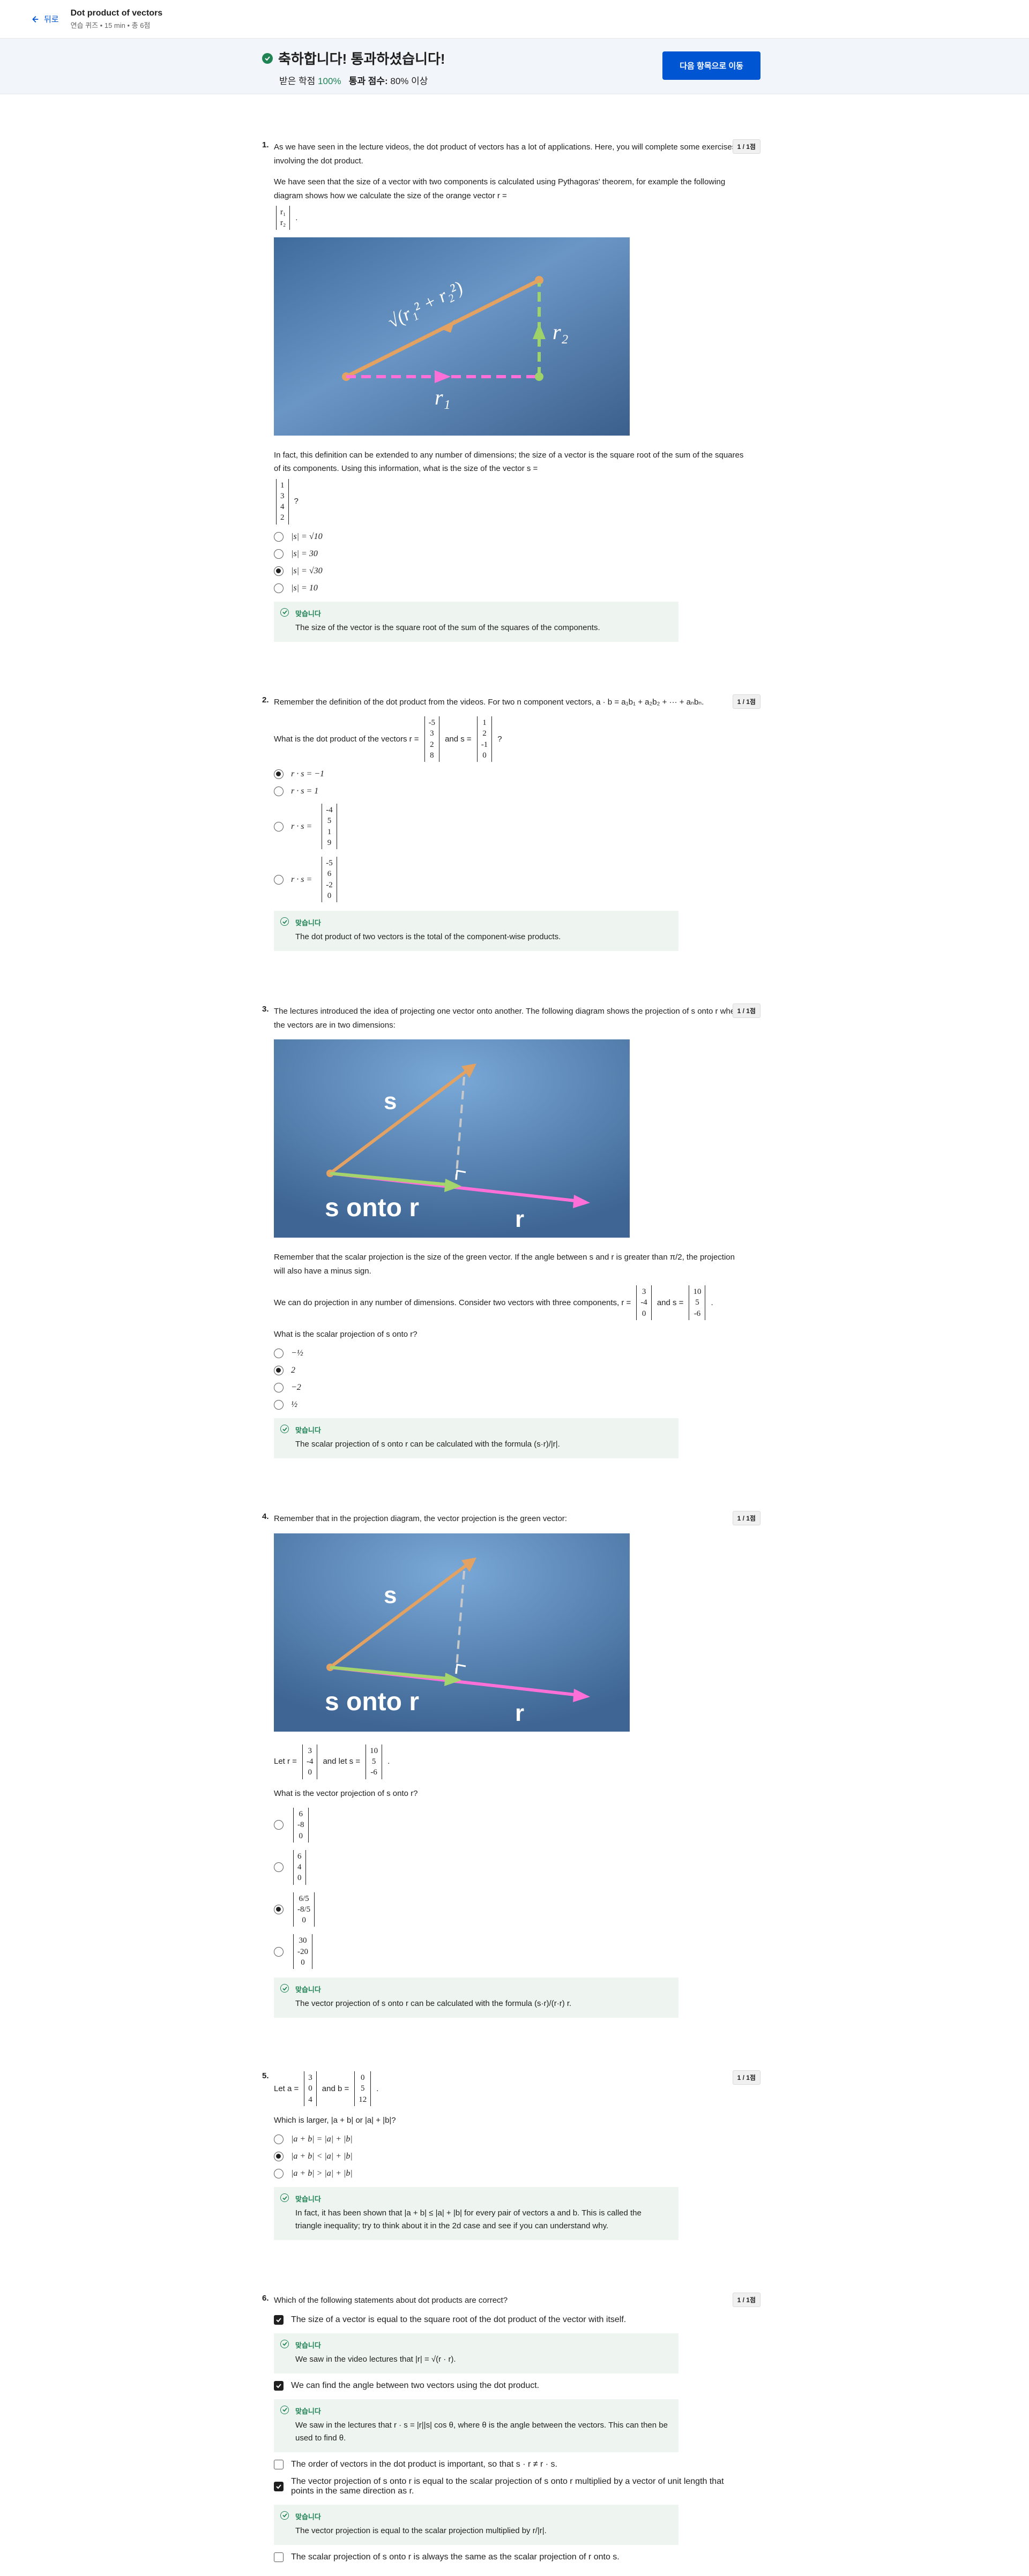  What do you see at coordinates (509, 879) in the screenshot?
I see `option: r · s = -5 6 -2 0` at bounding box center [509, 879].